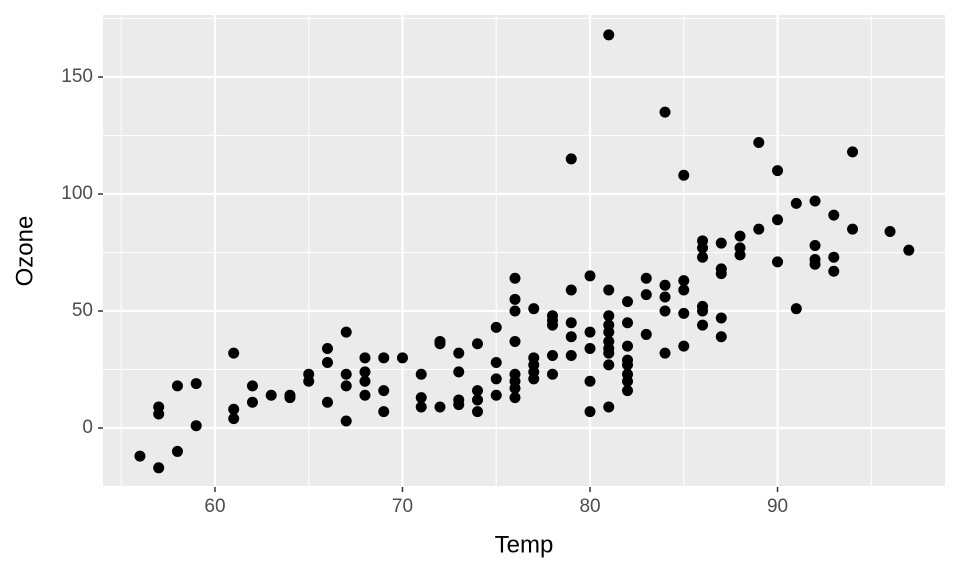 Image resolution: width=960 pixels, height=576 pixels. Describe the element at coordinates (402, 506) in the screenshot. I see `x-tick-label: 70` at that location.